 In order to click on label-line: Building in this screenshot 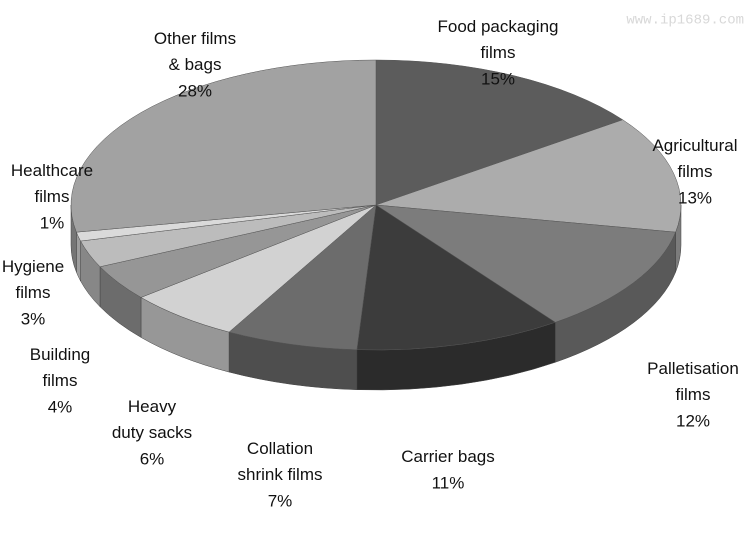, I will do `click(60, 354)`.